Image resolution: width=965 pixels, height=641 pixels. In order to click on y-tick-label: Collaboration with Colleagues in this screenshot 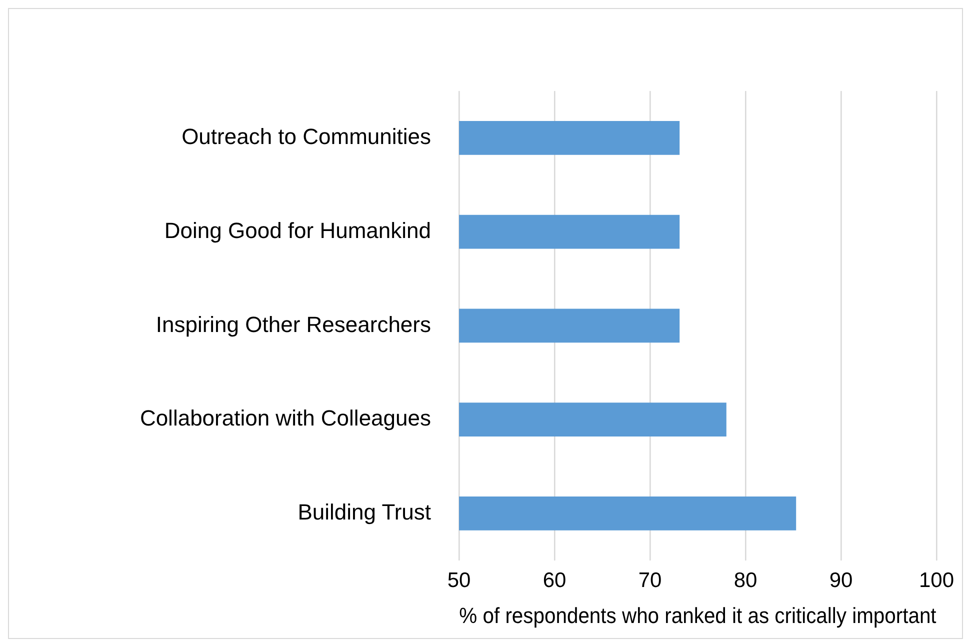, I will do `click(285, 418)`.